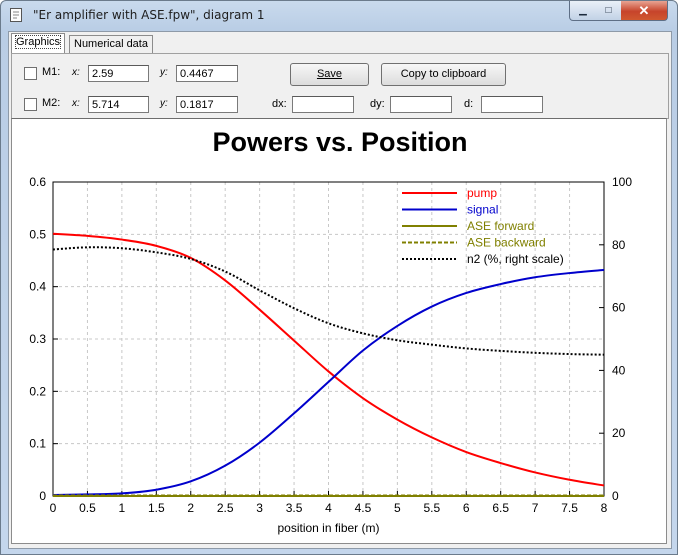 This screenshot has height=555, width=678. I want to click on x-tick-label: 3.5, so click(294, 508).